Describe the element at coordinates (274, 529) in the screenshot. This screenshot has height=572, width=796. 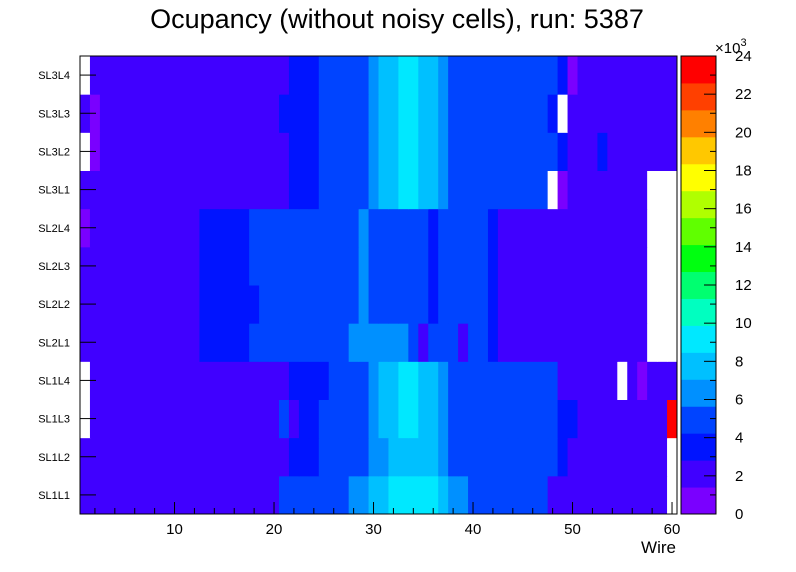
I see `x-tick-label: 20` at that location.